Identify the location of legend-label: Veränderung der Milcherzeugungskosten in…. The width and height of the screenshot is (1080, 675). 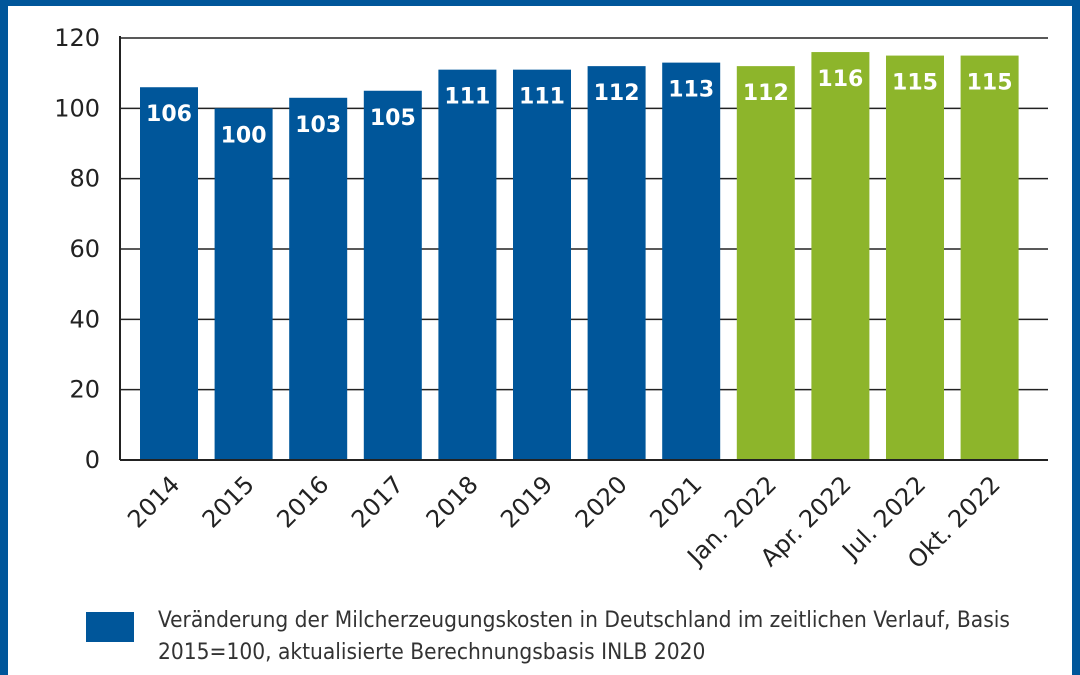
(584, 636).